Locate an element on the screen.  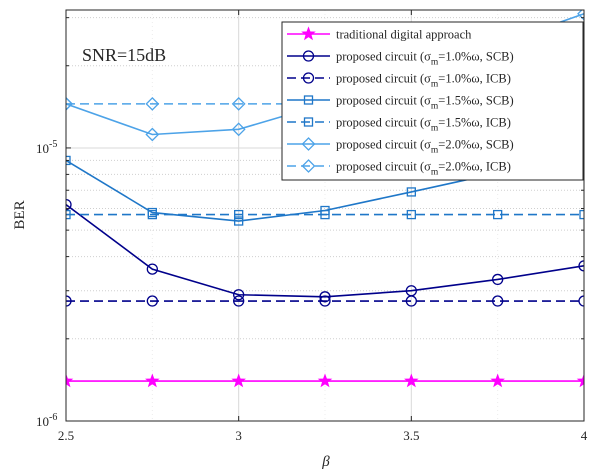
legend-entry: proposed circuit (σm=2.0%ω, ICB) is located at coordinates (399, 168).